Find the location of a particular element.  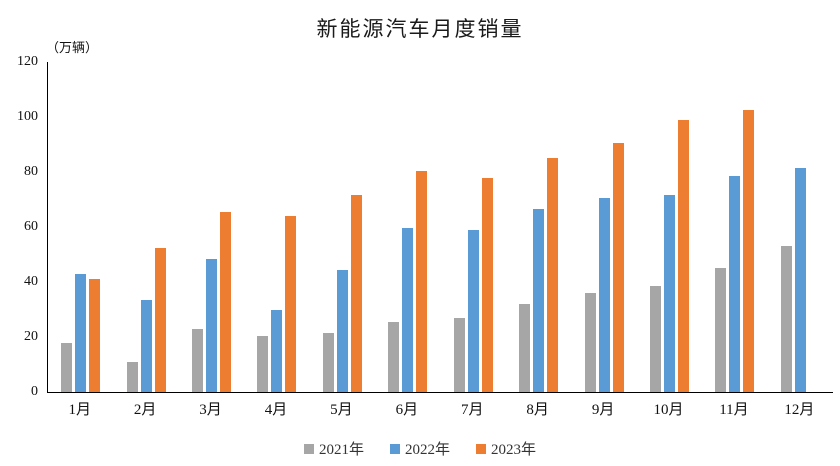

legend-item-2023年: 2023年 is located at coordinates (506, 448).